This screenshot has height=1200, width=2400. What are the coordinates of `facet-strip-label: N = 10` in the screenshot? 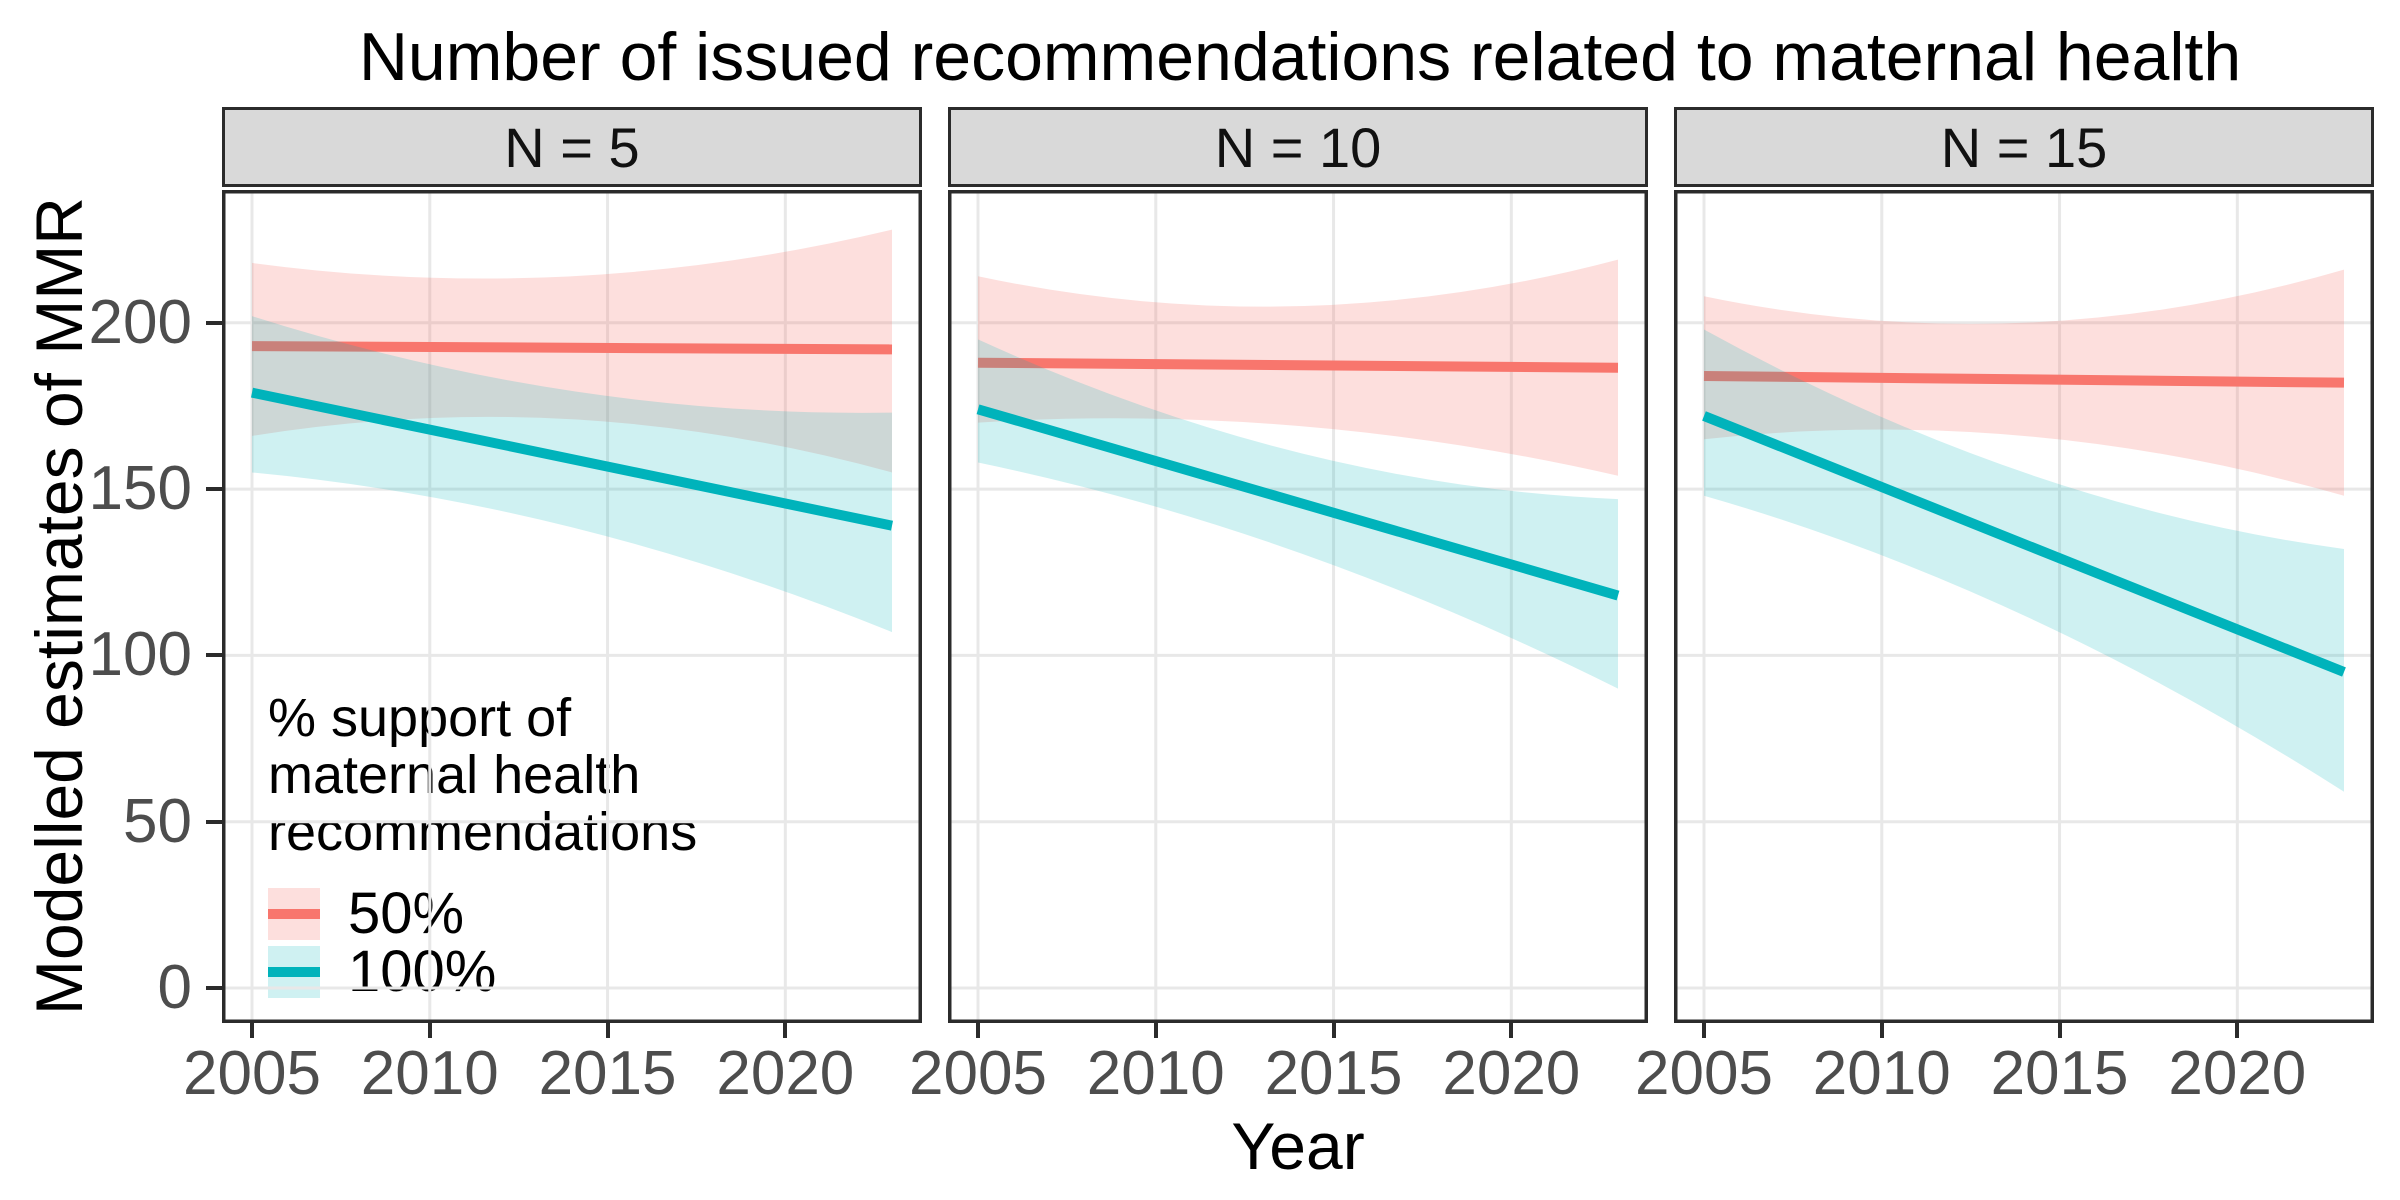 It's located at (1298, 147).